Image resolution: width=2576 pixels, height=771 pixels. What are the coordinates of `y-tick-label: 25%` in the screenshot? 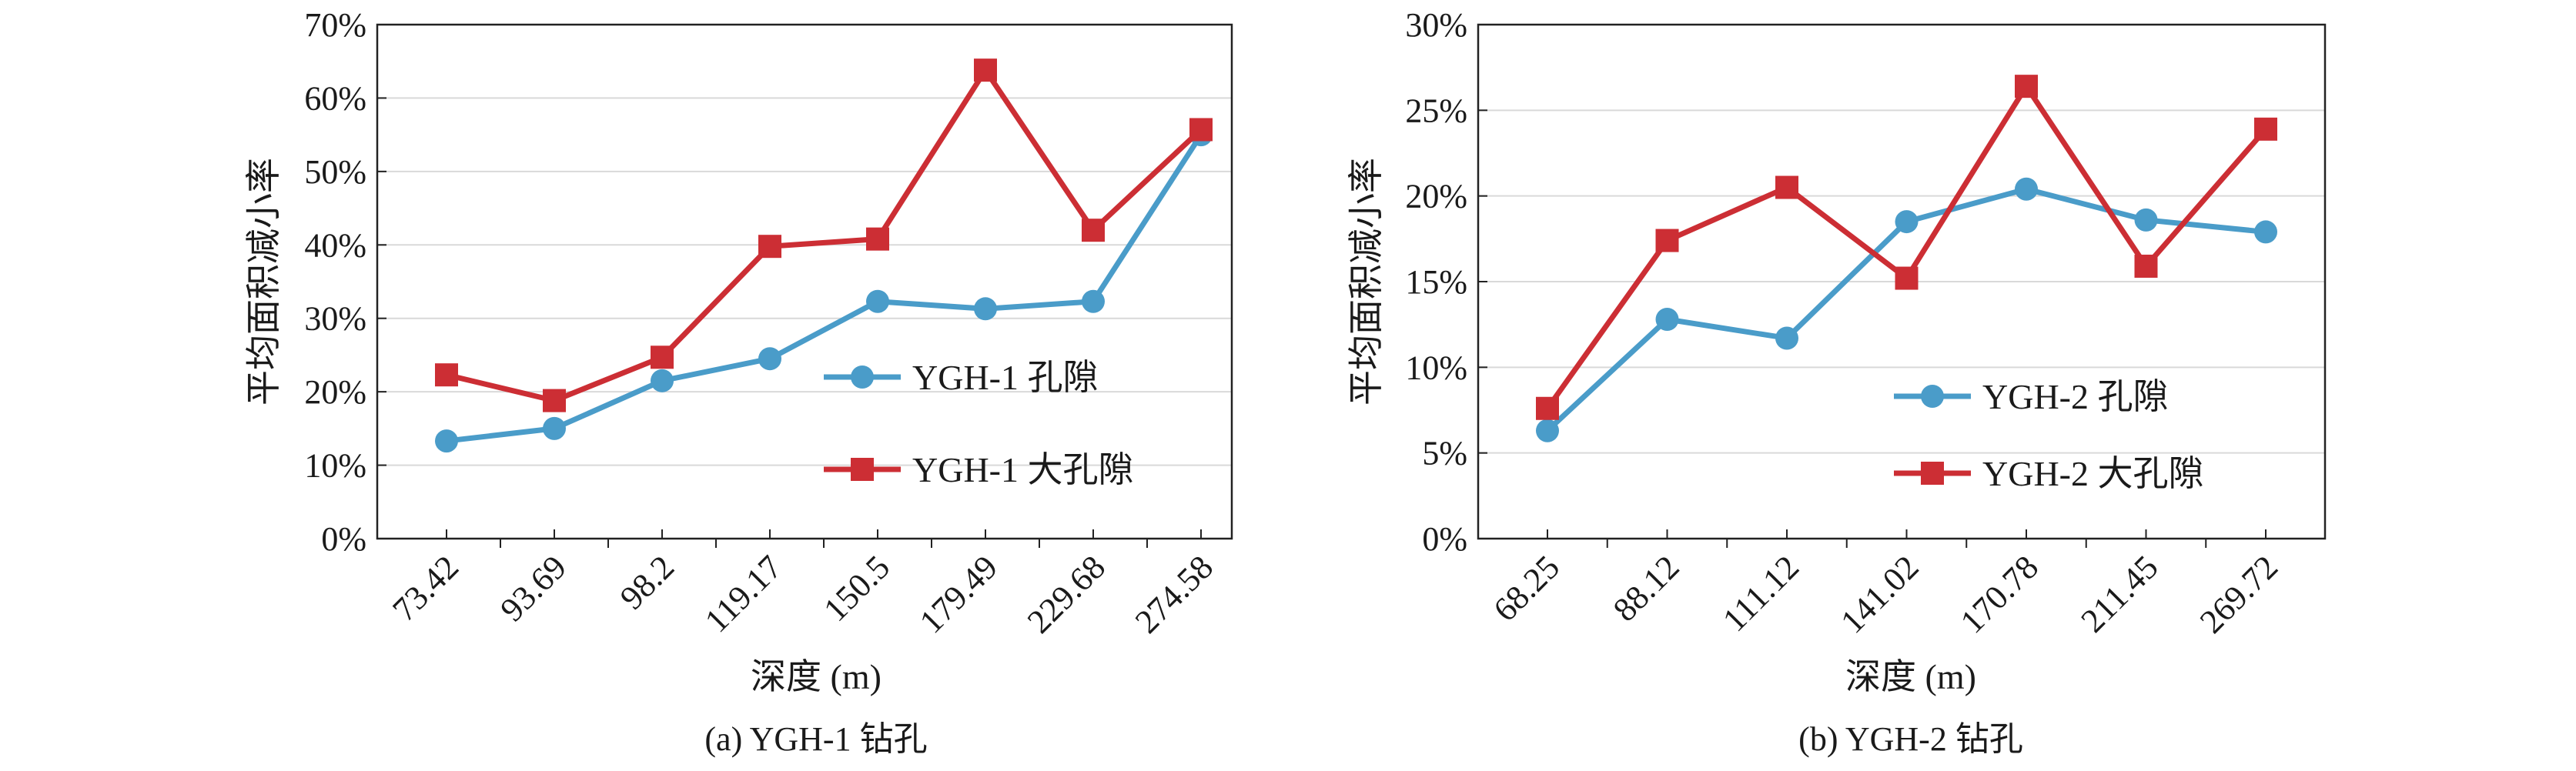 It's located at (1436, 111).